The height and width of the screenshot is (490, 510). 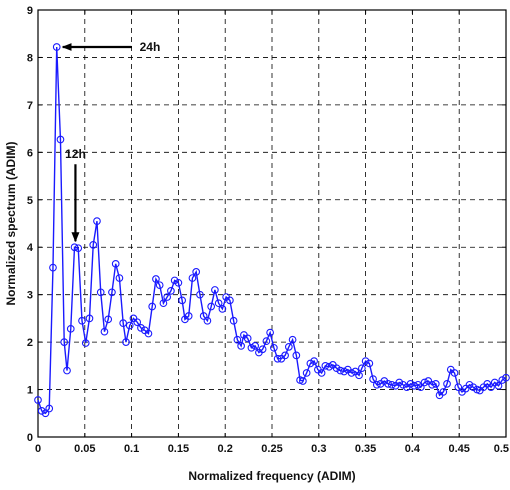 I want to click on y-tick-label: 2, so click(x=30, y=343).